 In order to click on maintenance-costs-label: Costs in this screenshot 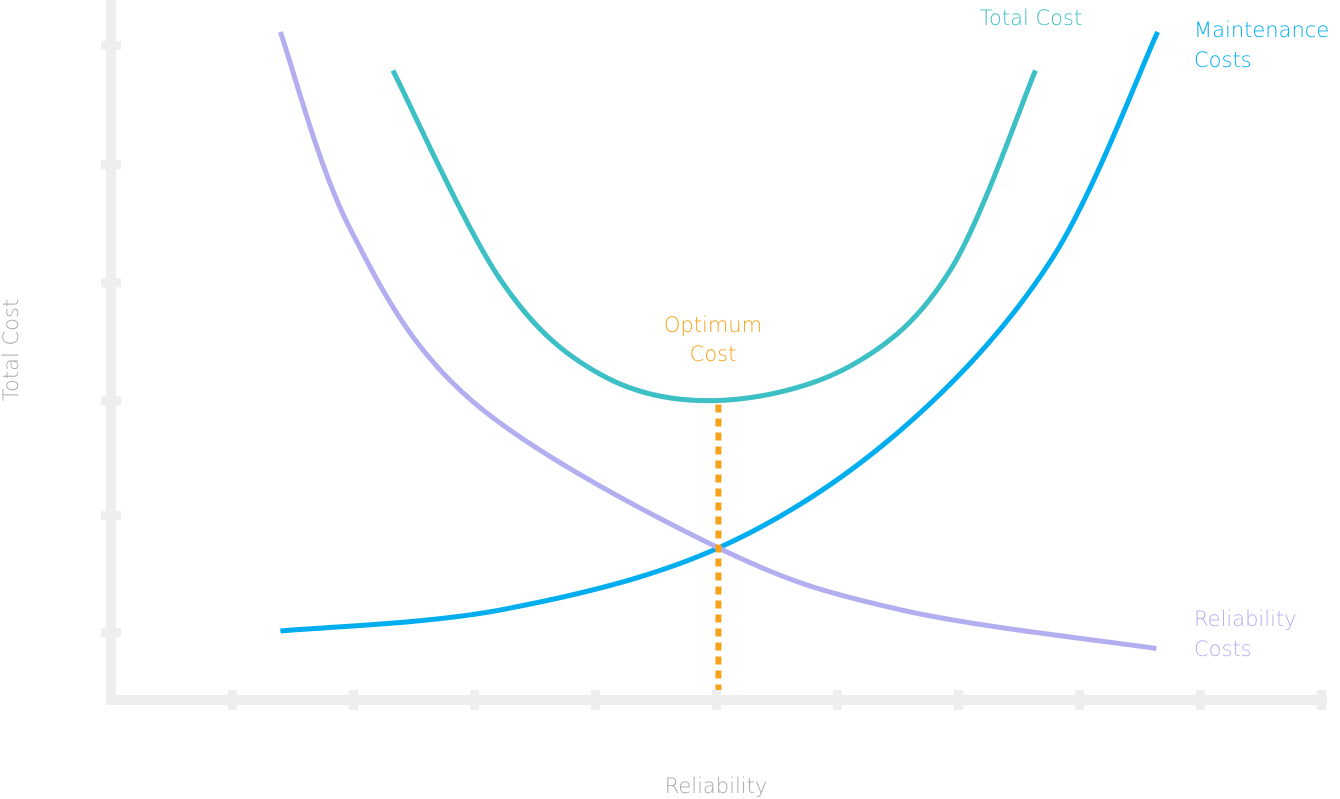, I will do `click(1223, 60)`.